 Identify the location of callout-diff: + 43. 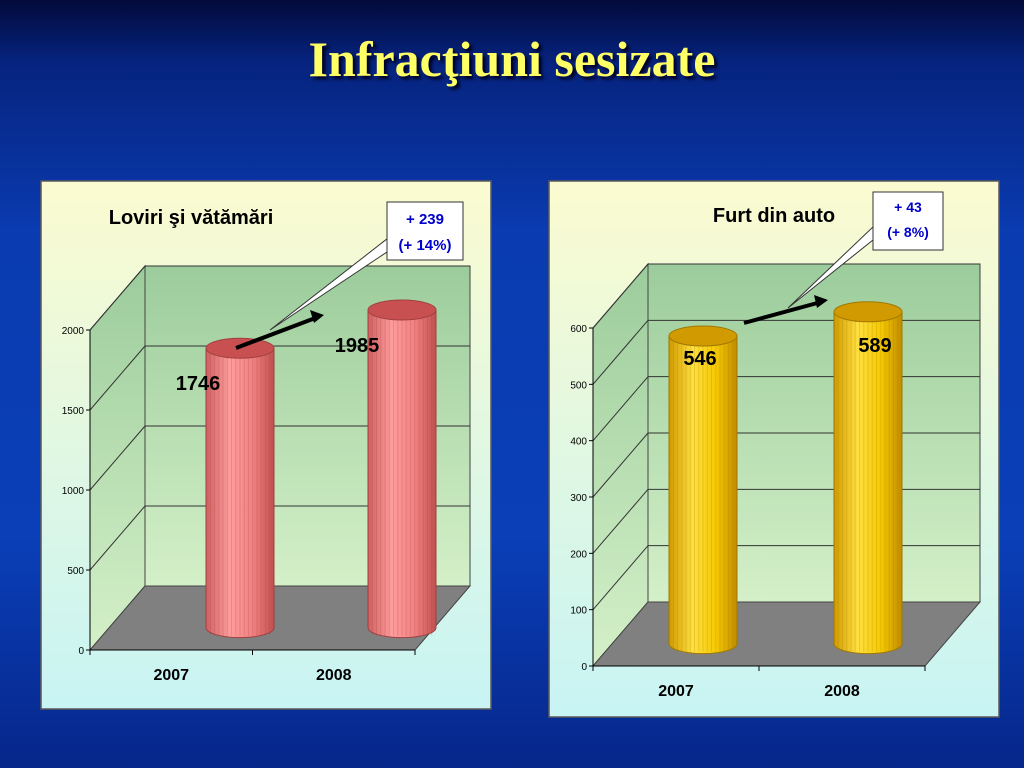
(908, 207).